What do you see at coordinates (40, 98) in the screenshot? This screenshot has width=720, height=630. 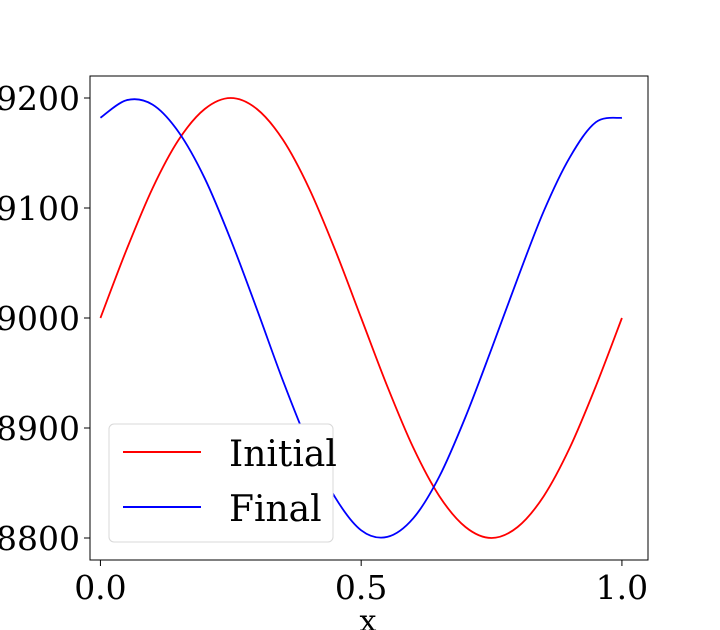 I see `y-tick-label: 9200` at bounding box center [40, 98].